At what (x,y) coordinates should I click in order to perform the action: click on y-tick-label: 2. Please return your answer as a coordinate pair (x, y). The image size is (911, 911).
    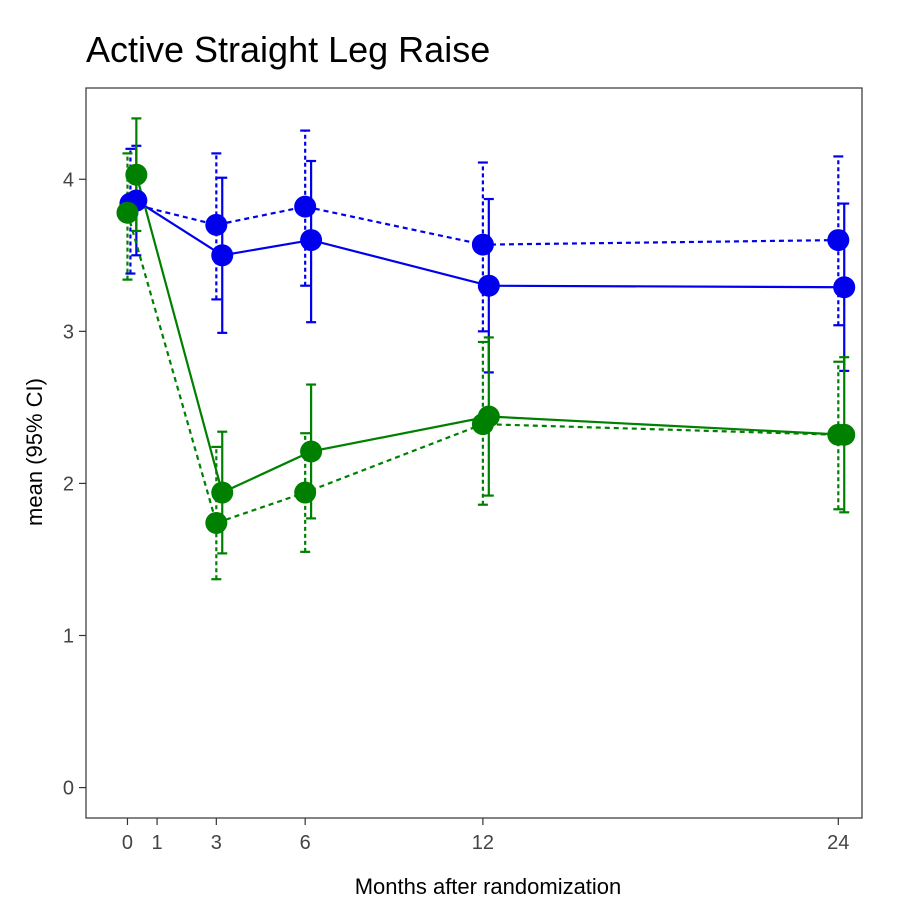
    Looking at the image, I should click on (68, 484).